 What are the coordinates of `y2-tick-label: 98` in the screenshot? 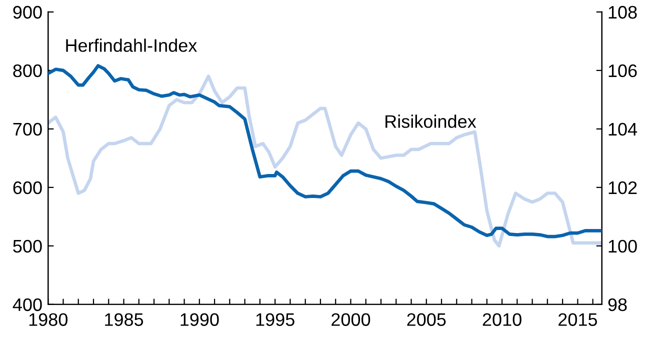 It's located at (617, 305).